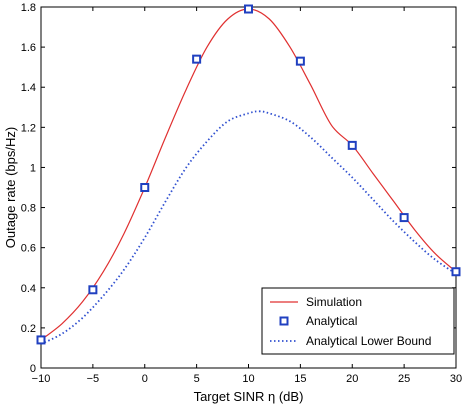  What do you see at coordinates (28, 289) in the screenshot?
I see `y-tick-label: 0.4` at bounding box center [28, 289].